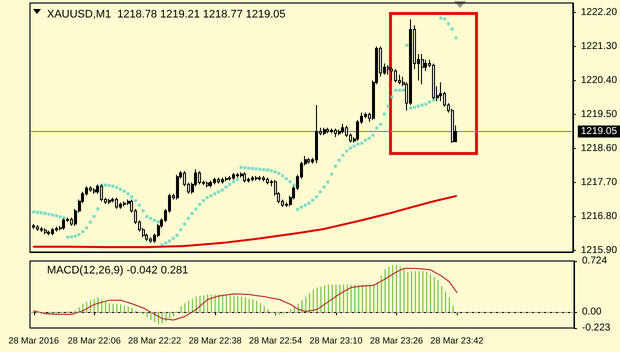 Image resolution: width=620 pixels, height=352 pixels. I want to click on text: XAUUSD,M1 1218.78 1219.21 1218.77 1219.05, so click(166, 14).